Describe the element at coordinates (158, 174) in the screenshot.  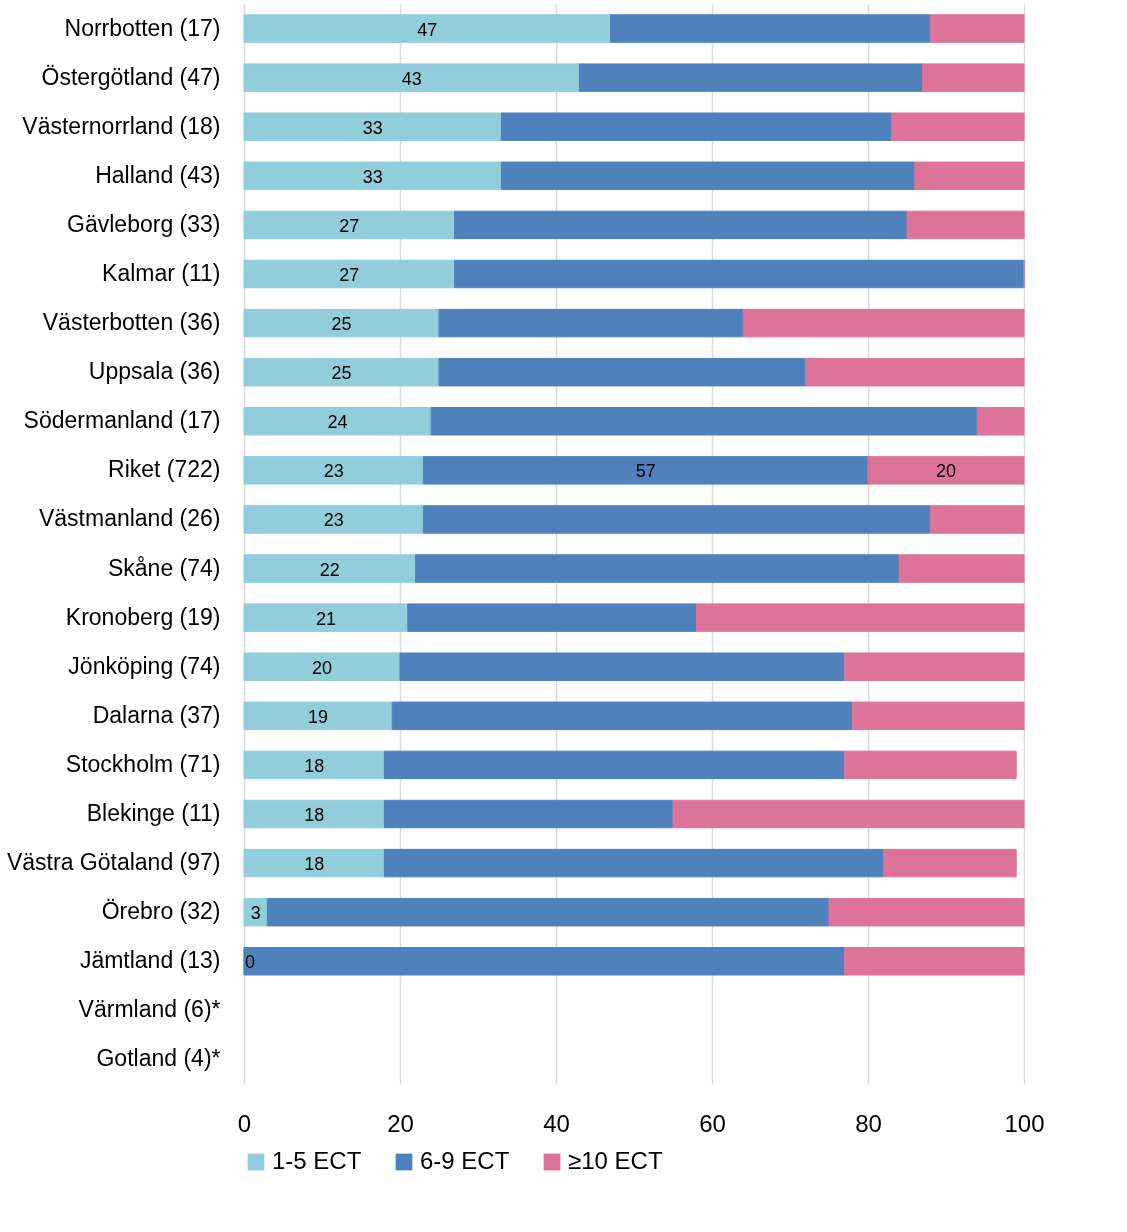
I see `y-tick-label: Halland (43)` at that location.